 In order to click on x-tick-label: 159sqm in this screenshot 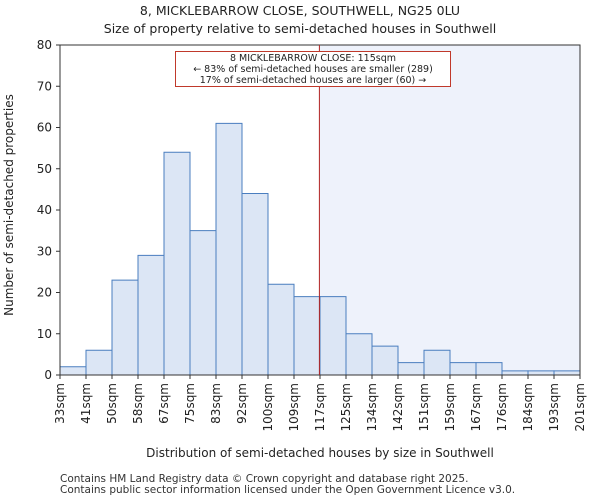, I will do `click(450, 407)`.